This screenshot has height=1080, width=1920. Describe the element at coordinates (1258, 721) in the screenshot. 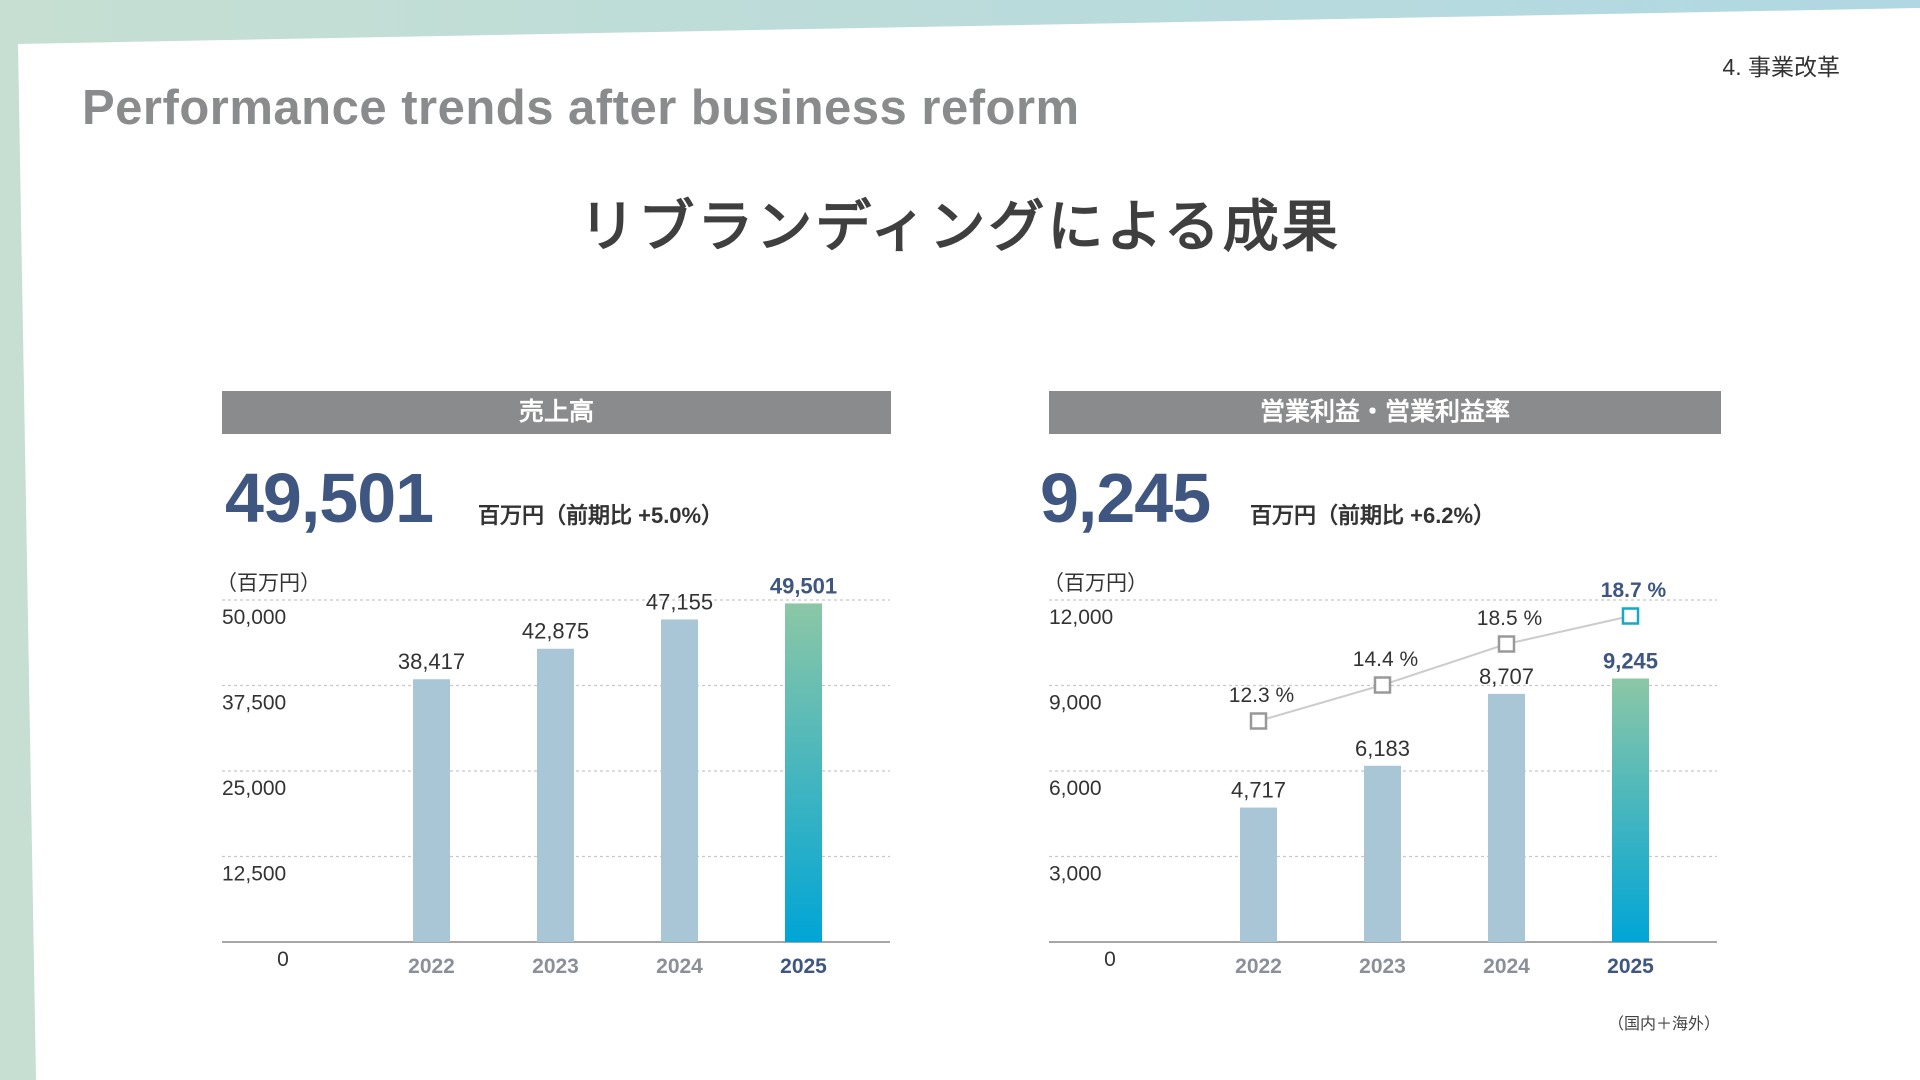

I see `rate-marker-2022` at that location.